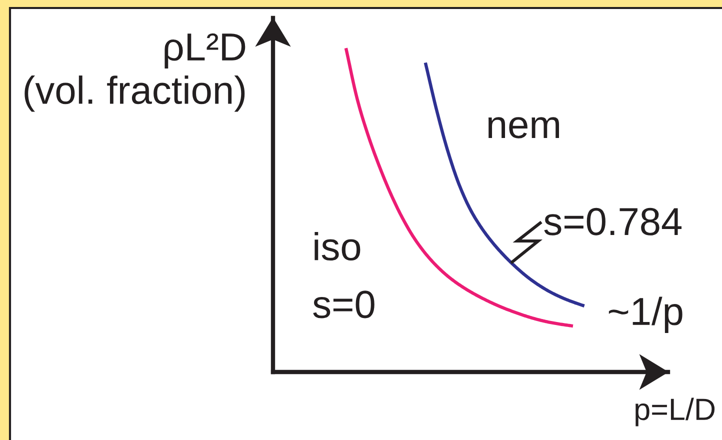  Describe the element at coordinates (613, 222) in the screenshot. I see `annotation: s=0.784` at that location.